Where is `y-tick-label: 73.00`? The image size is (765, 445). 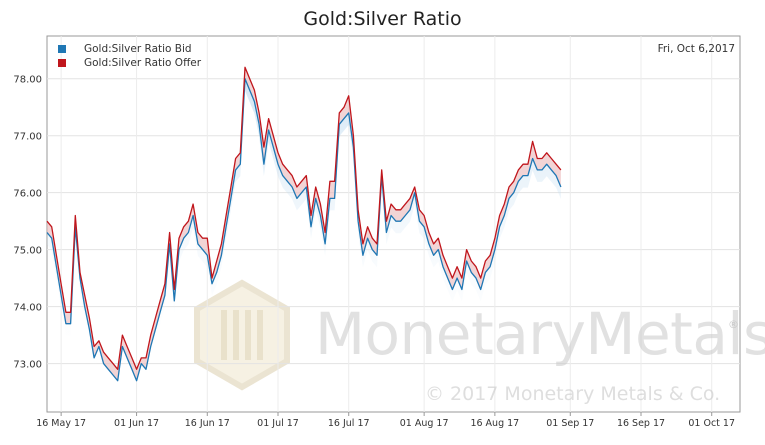
y-tick-label: 73.00 is located at coordinates (27, 365).